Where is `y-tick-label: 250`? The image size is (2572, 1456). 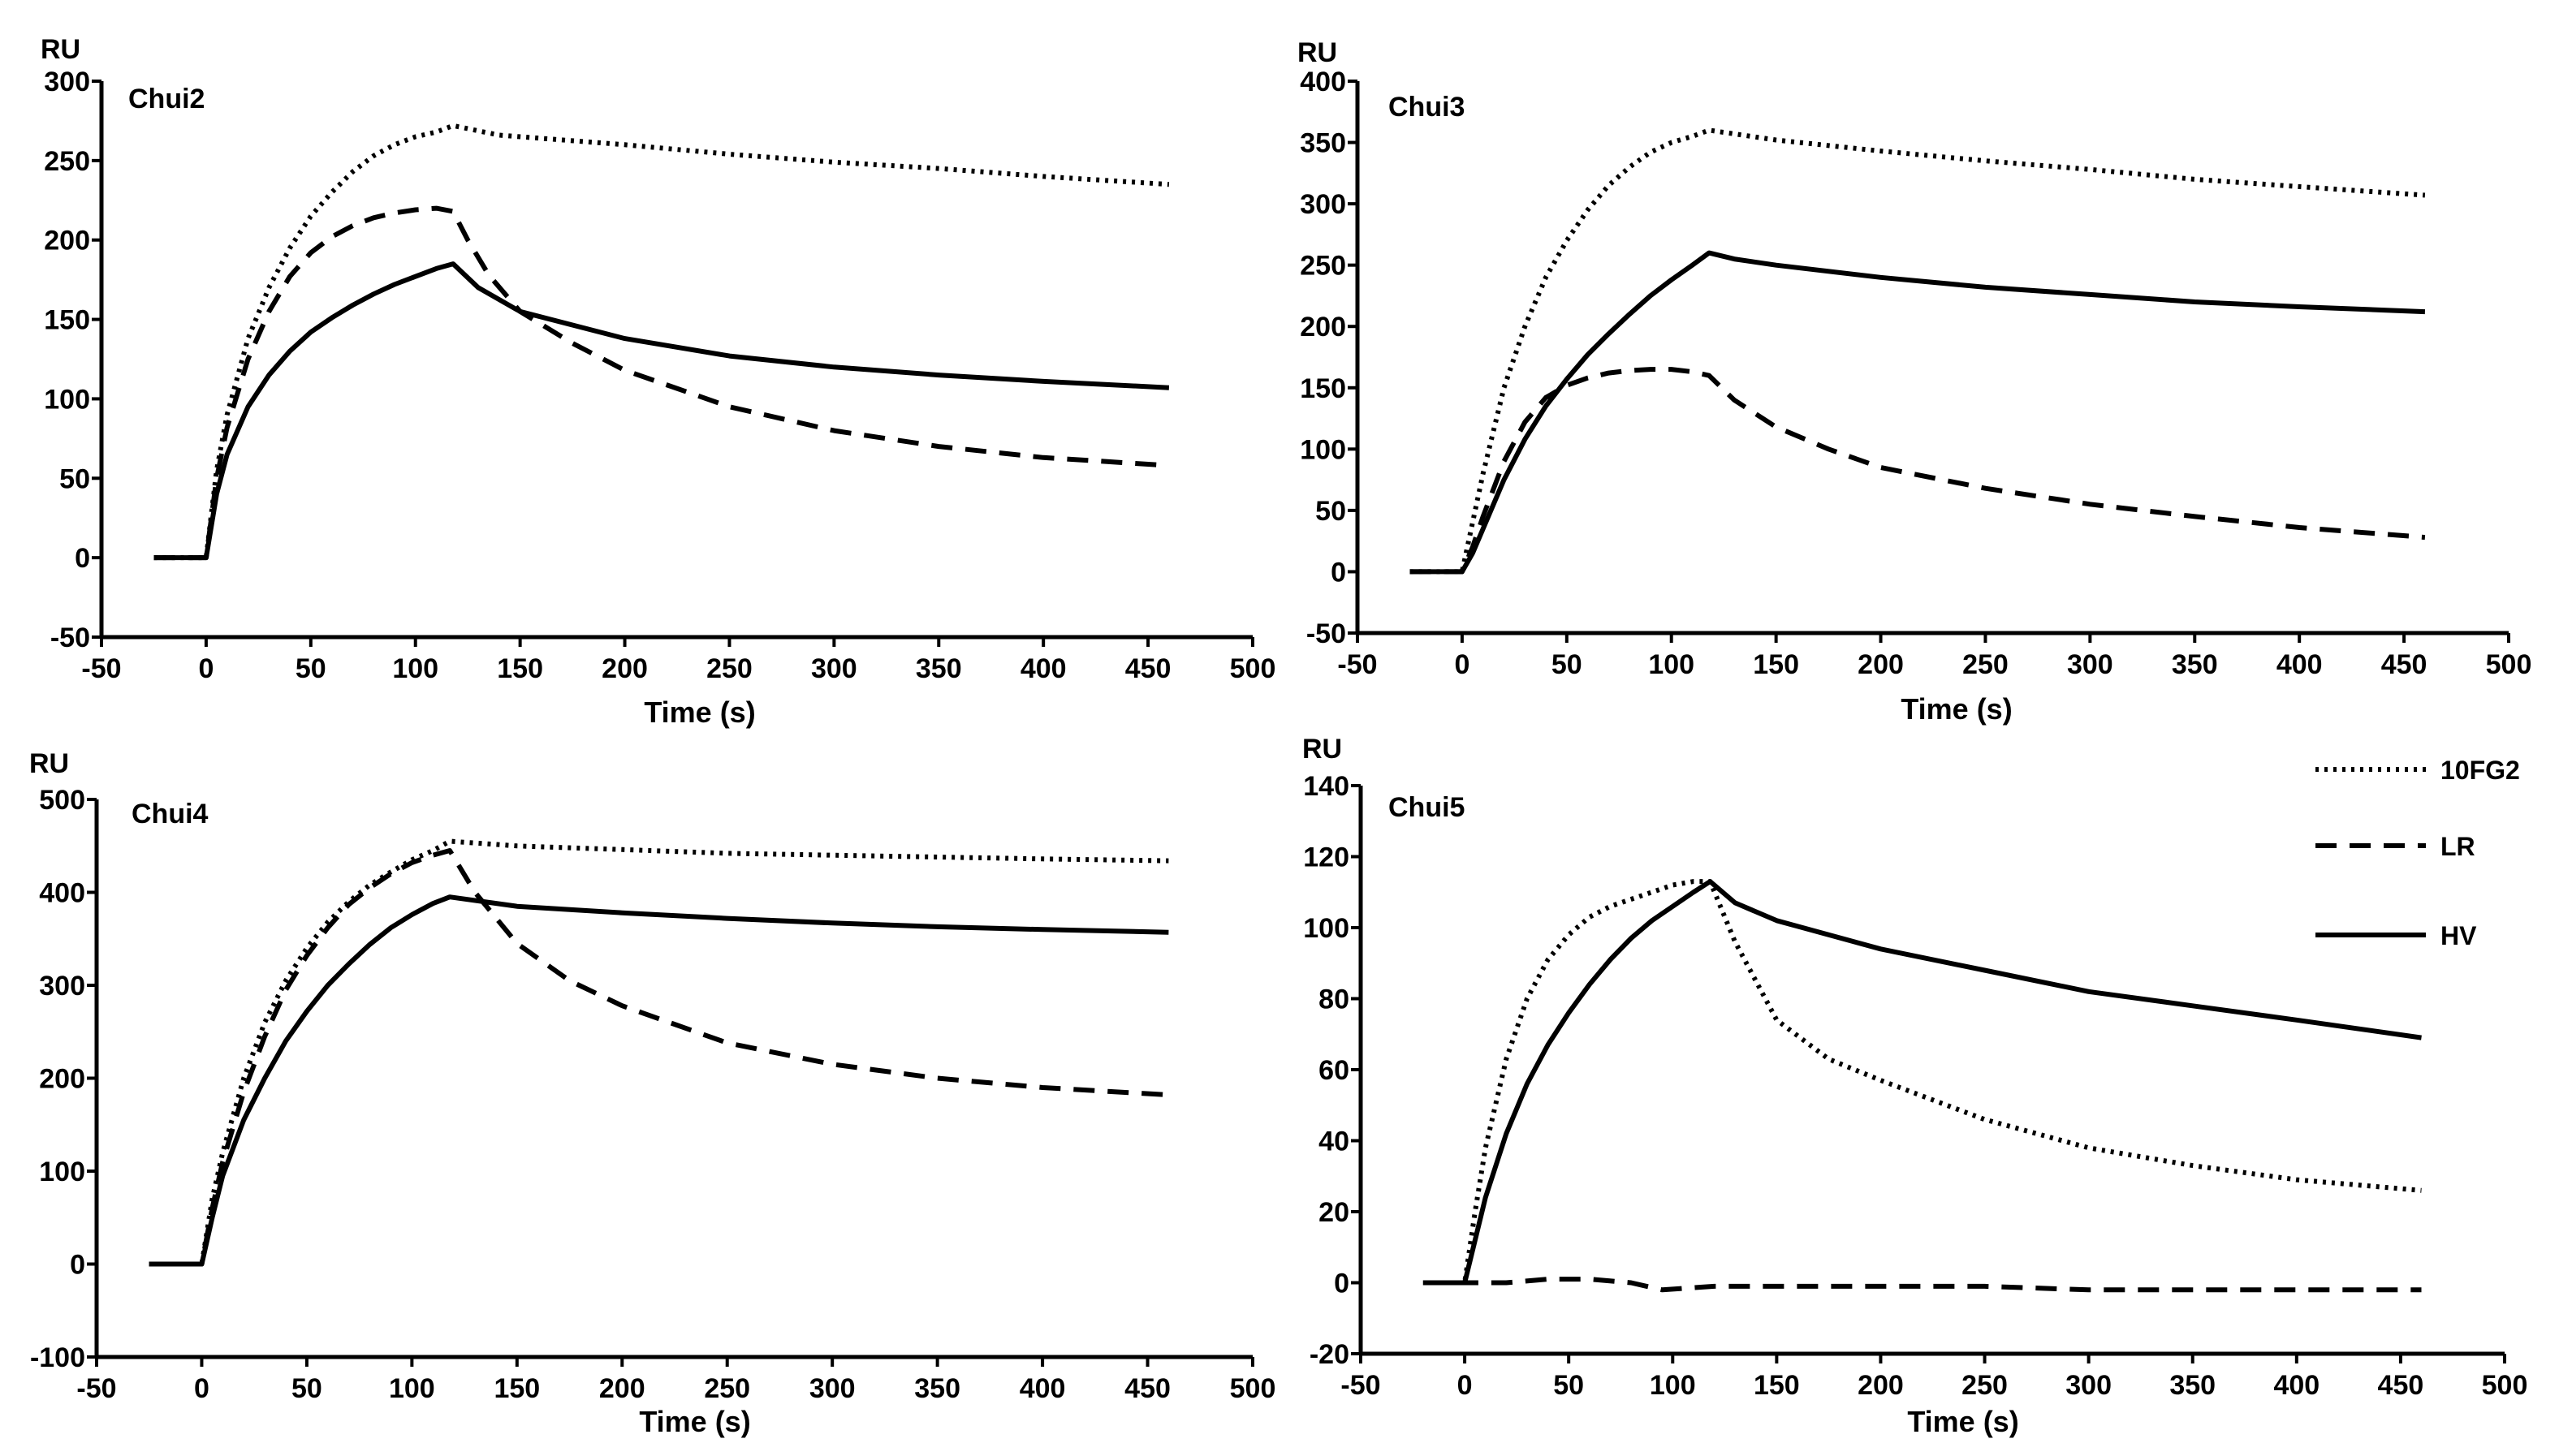 y-tick-label: 250 is located at coordinates (1323, 267).